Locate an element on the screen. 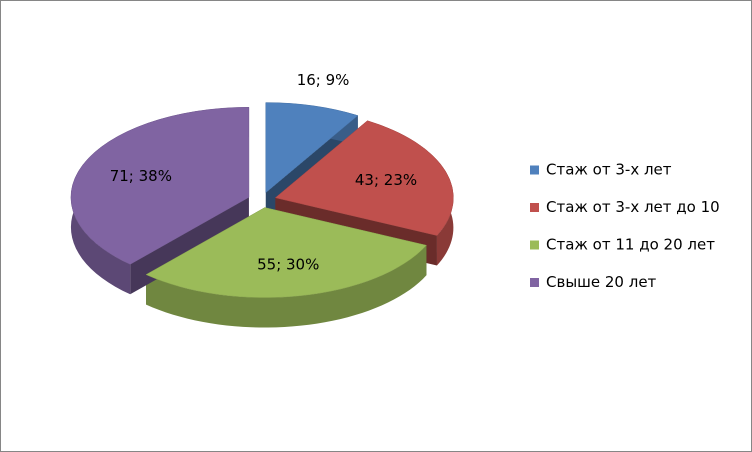  legend-label: Свыше 20 лет is located at coordinates (601, 282).